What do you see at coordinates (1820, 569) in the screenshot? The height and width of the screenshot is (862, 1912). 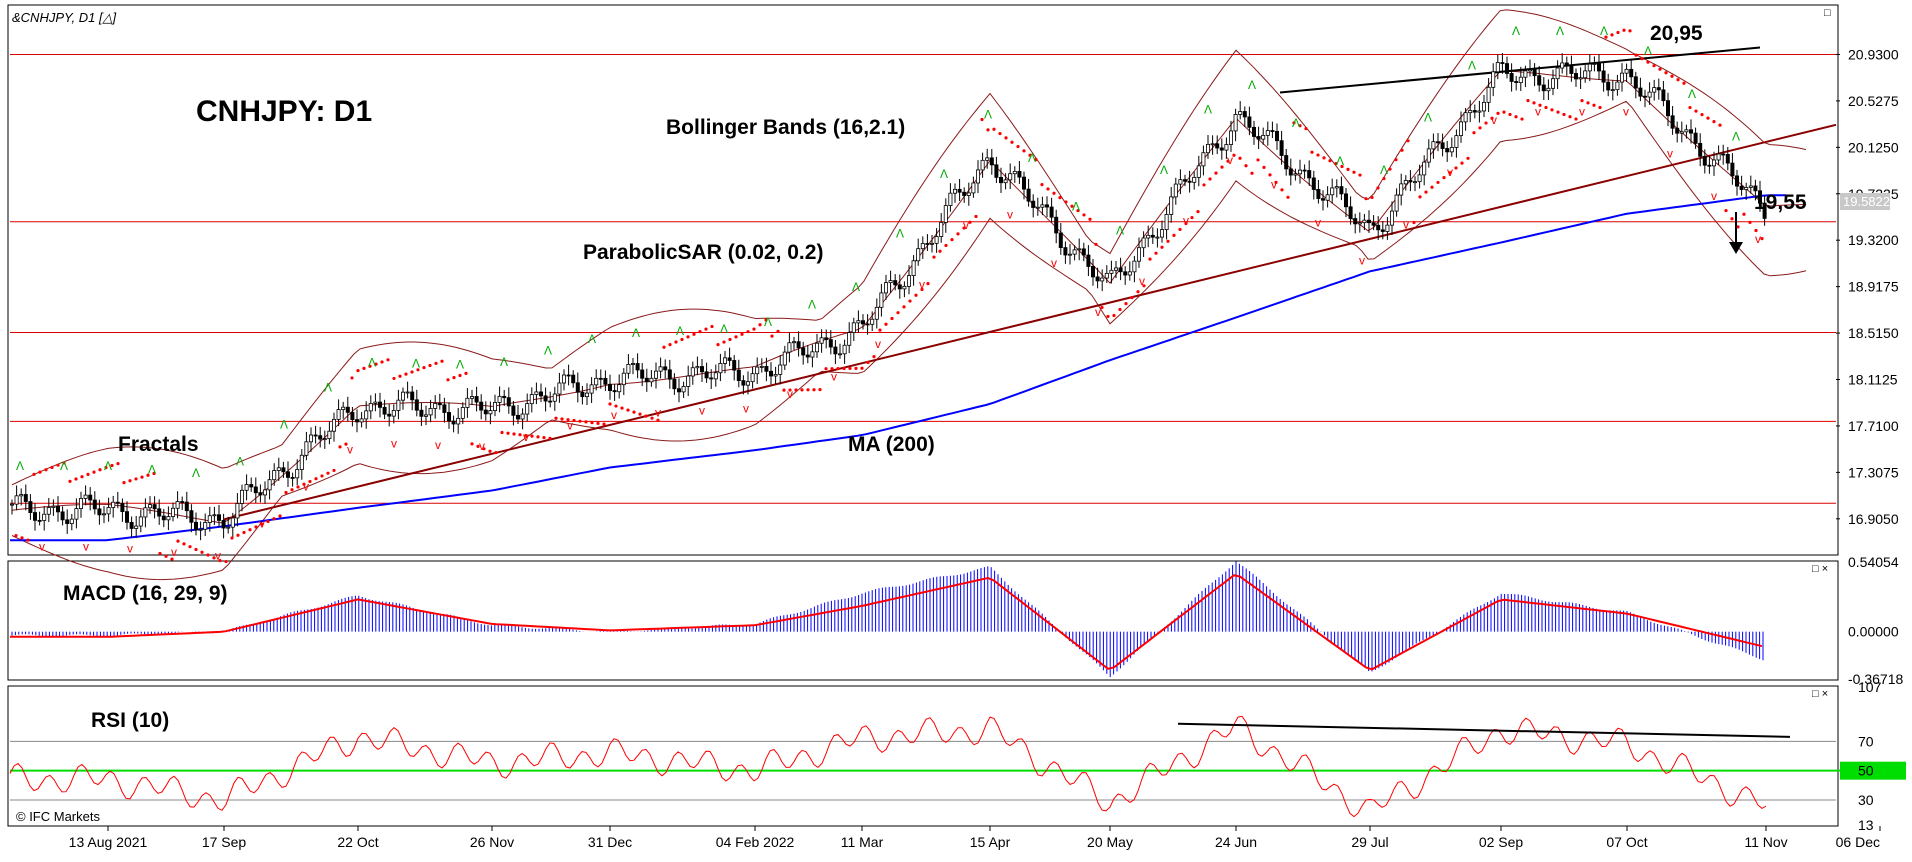 I see `macd-panel-buttons: □ ×` at bounding box center [1820, 569].